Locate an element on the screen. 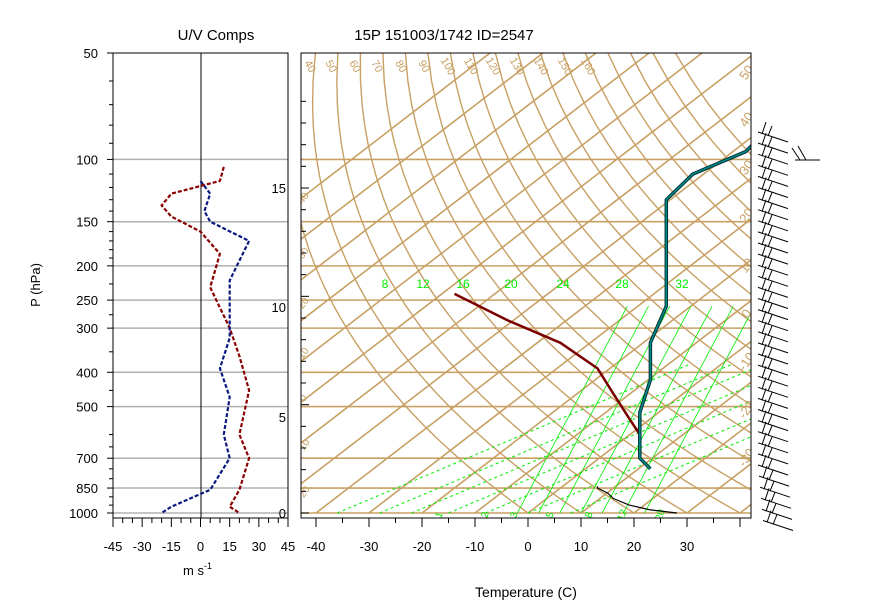 This screenshot has height=600, width=887. moist-adiabat-label-left--10: -10 is located at coordinates (304, 446).